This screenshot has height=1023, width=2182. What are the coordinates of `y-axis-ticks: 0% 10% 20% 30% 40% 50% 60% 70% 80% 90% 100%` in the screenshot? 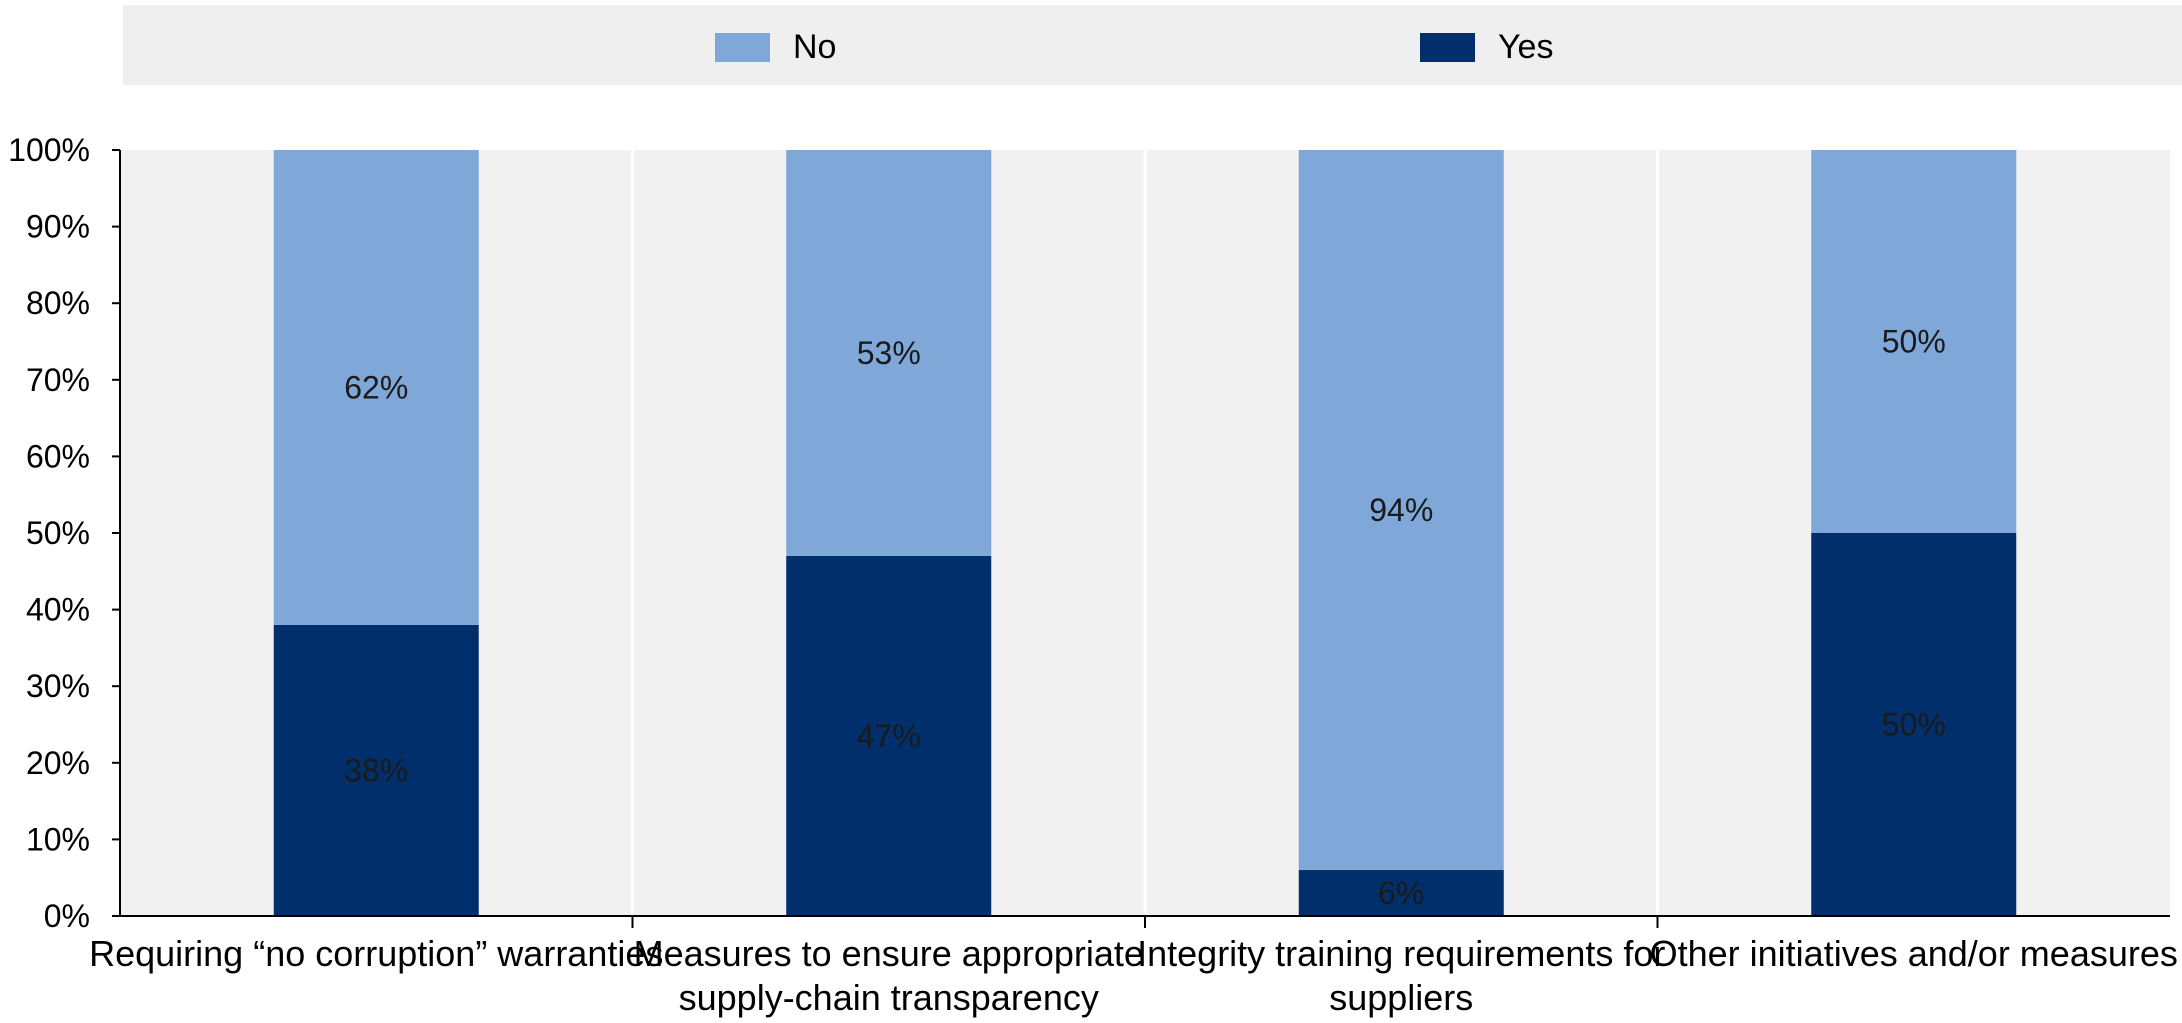 It's located at (49, 533).